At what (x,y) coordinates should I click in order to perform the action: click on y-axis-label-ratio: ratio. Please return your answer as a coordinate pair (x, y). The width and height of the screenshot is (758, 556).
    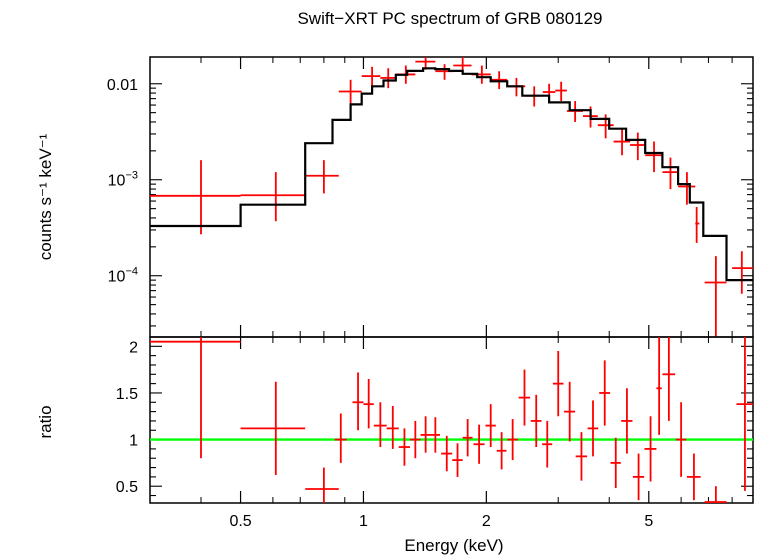
    Looking at the image, I should click on (45, 421).